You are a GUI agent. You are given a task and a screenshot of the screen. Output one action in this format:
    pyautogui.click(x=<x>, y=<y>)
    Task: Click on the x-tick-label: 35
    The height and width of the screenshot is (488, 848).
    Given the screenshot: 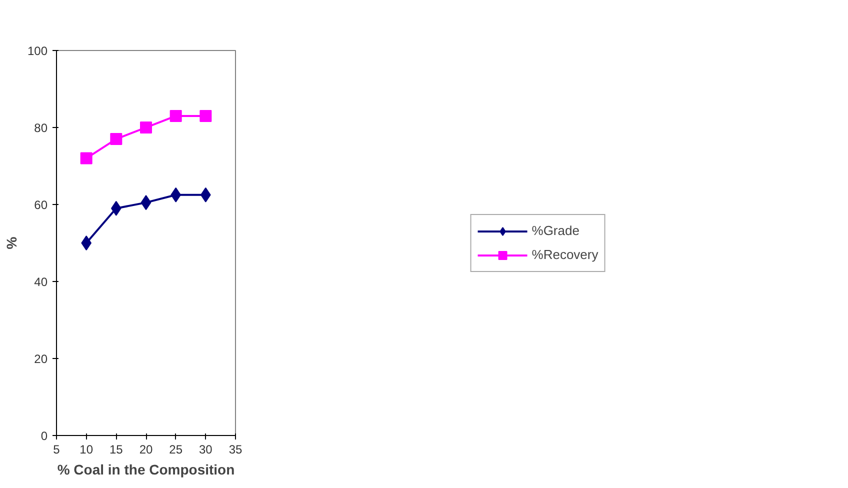 What is the action you would take?
    pyautogui.click(x=235, y=449)
    